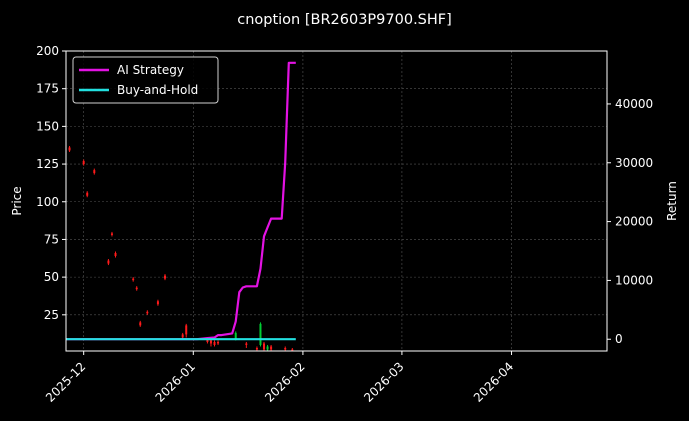 This screenshot has height=421, width=689. What do you see at coordinates (157, 90) in the screenshot?
I see `legend-label-buy-and-hold: Buy-and-Hold` at bounding box center [157, 90].